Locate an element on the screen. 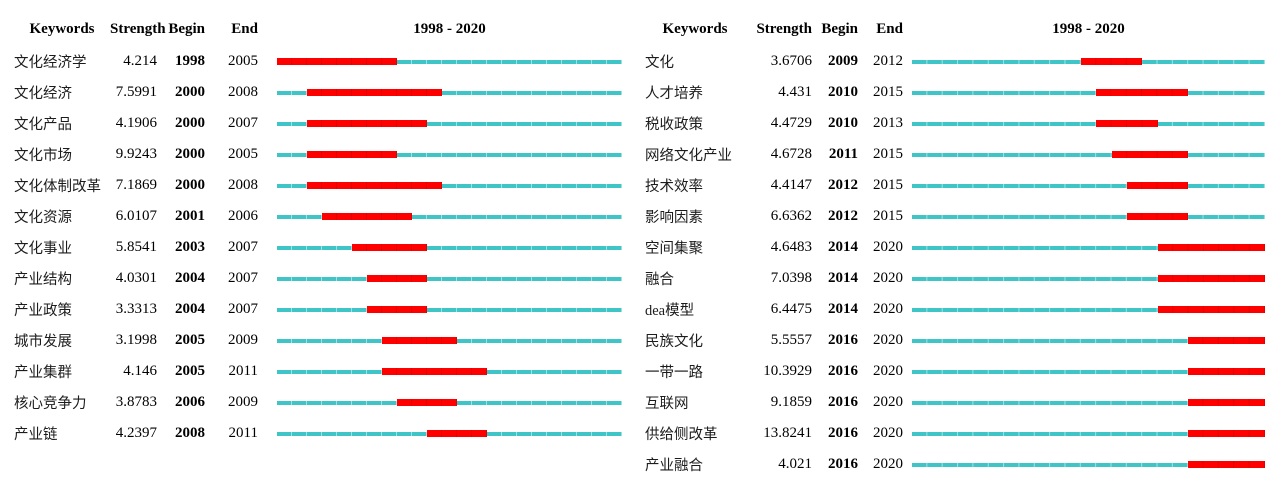 The width and height of the screenshot is (1270, 482). begin-year-cell: 1998 is located at coordinates (190, 61).